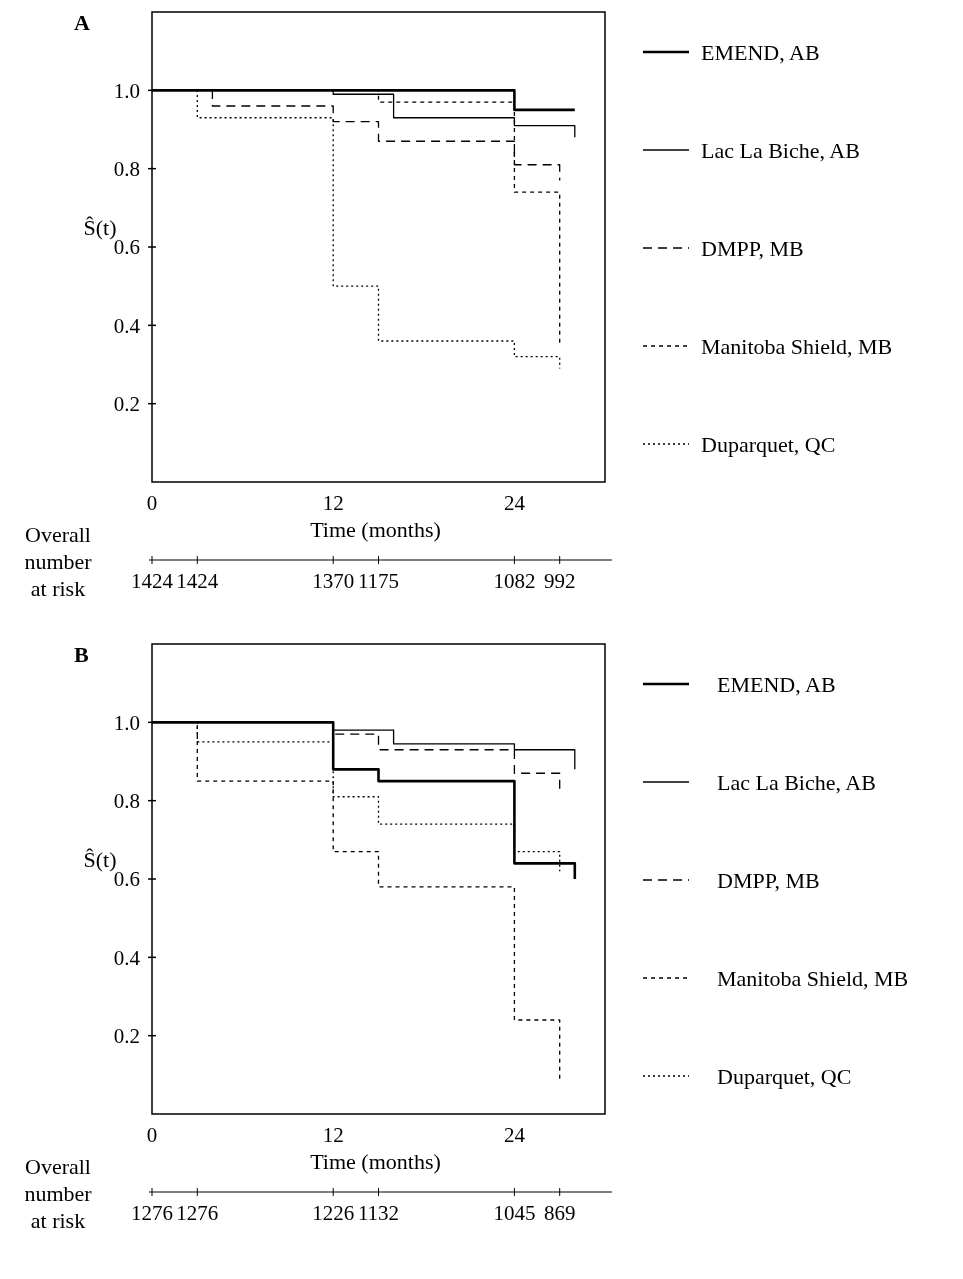  What do you see at coordinates (378, 1213) in the screenshot?
I see `annotation: 1132` at bounding box center [378, 1213].